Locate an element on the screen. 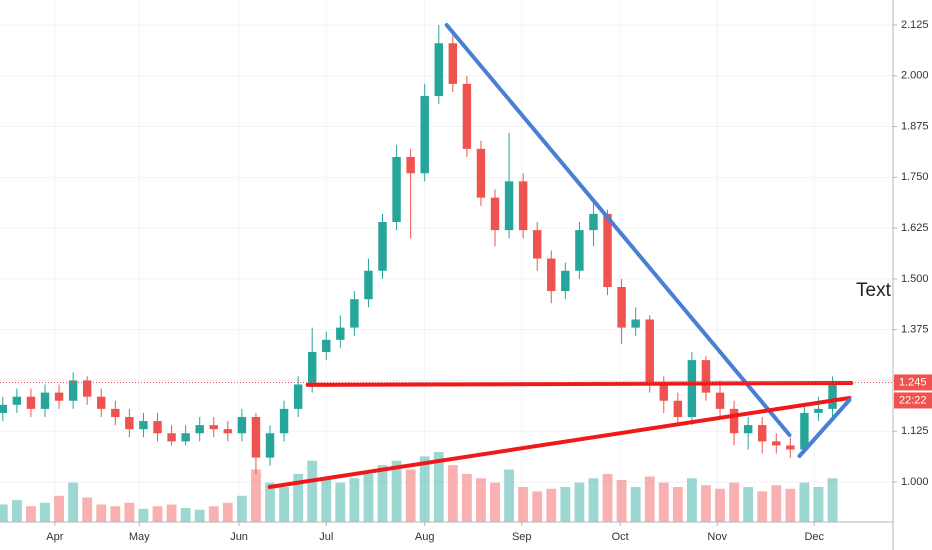 The width and height of the screenshot is (932, 550). y-tick-label: 1.500 is located at coordinates (915, 279).